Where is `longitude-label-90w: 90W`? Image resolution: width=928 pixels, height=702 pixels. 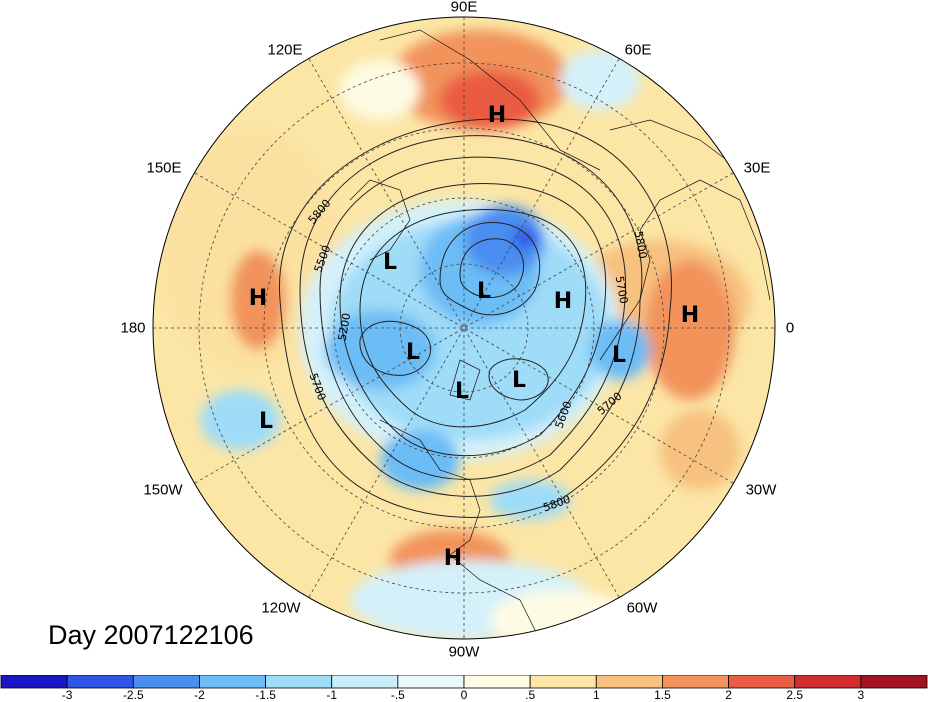 longitude-label-90w: 90W is located at coordinates (464, 652).